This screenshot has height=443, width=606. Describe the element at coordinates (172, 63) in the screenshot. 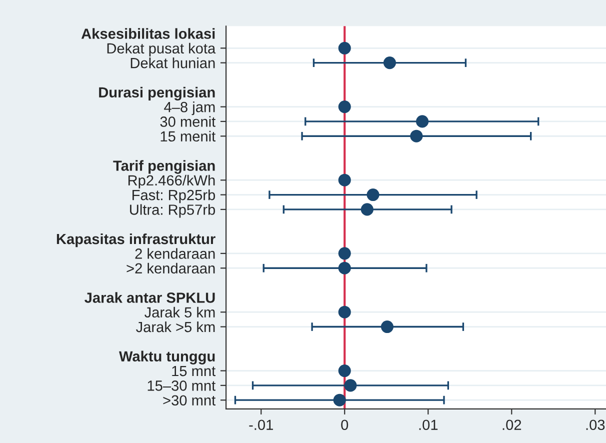

I see `y-tick-label: Dekat hunian` at that location.